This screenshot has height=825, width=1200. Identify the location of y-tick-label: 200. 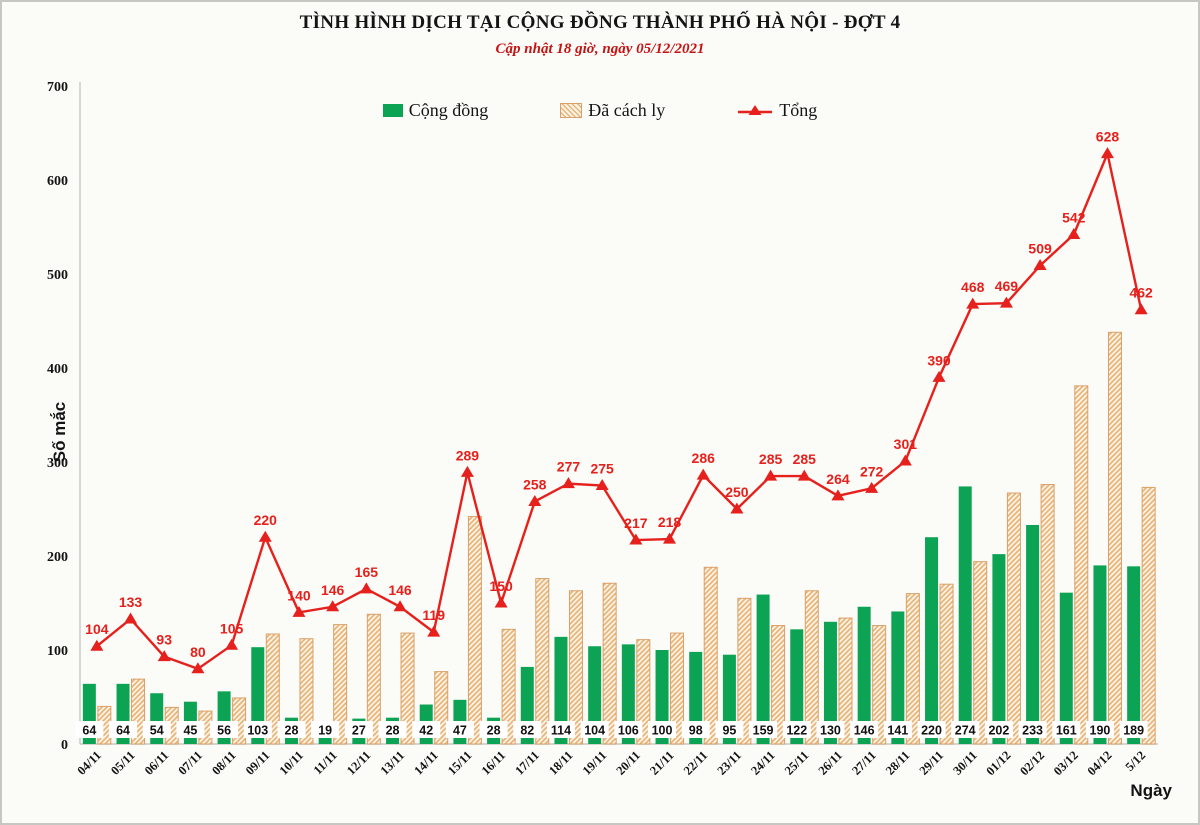
(57, 557).